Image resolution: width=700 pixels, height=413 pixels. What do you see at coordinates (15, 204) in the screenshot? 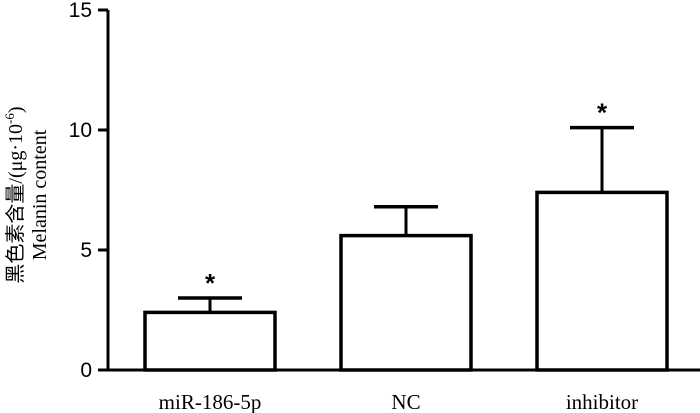
I see `y-axis-label-line1: 黑色素含量/(μg·10` at bounding box center [15, 204].